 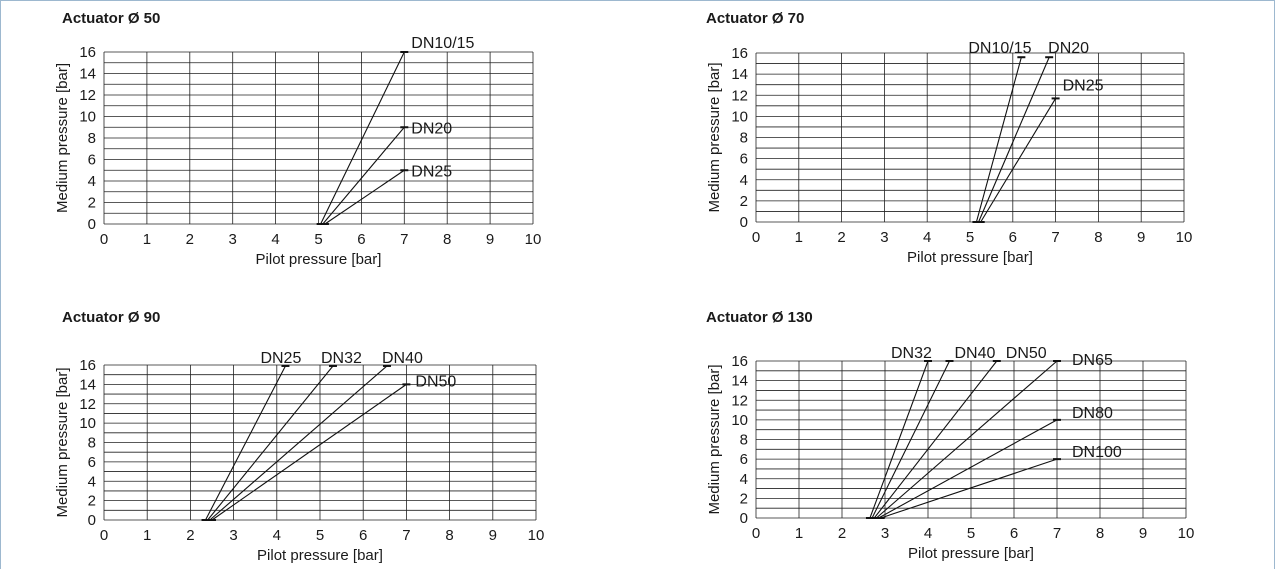 What do you see at coordinates (1092, 413) in the screenshot?
I see `series-label: DN80` at bounding box center [1092, 413].